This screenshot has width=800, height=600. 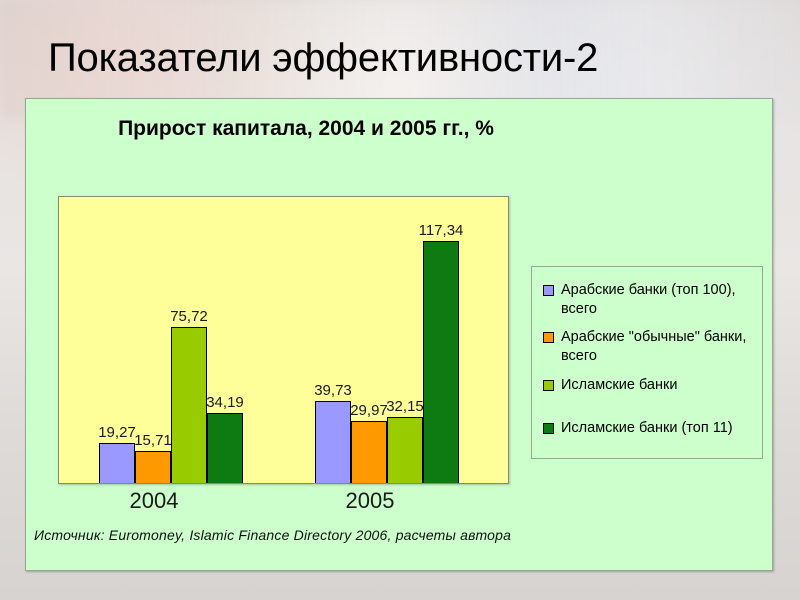 I want to click on bar-value-label: 34,19, so click(x=225, y=402).